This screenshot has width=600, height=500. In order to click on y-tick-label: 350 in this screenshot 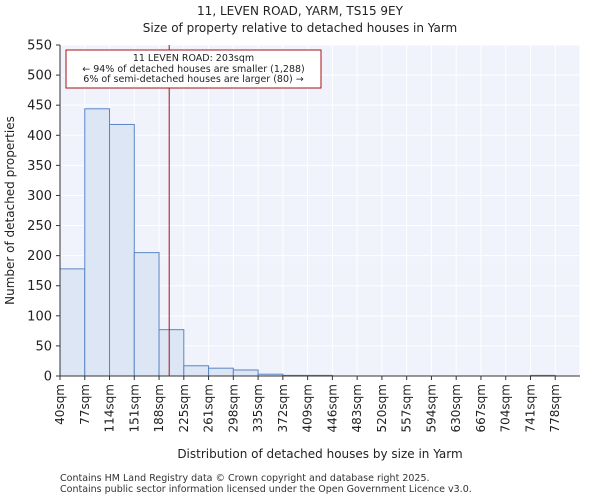, I will do `click(39, 166)`.